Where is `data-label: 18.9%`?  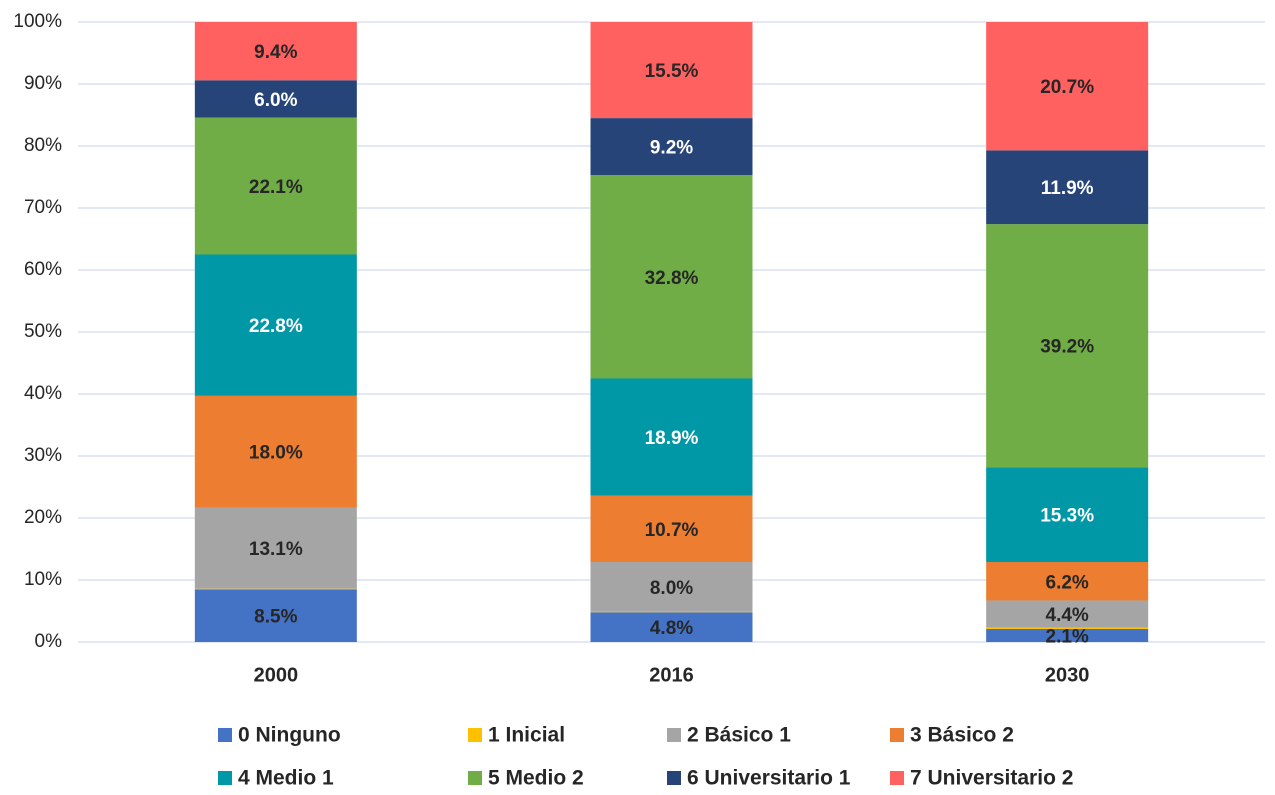
data-label: 18.9% is located at coordinates (672, 438).